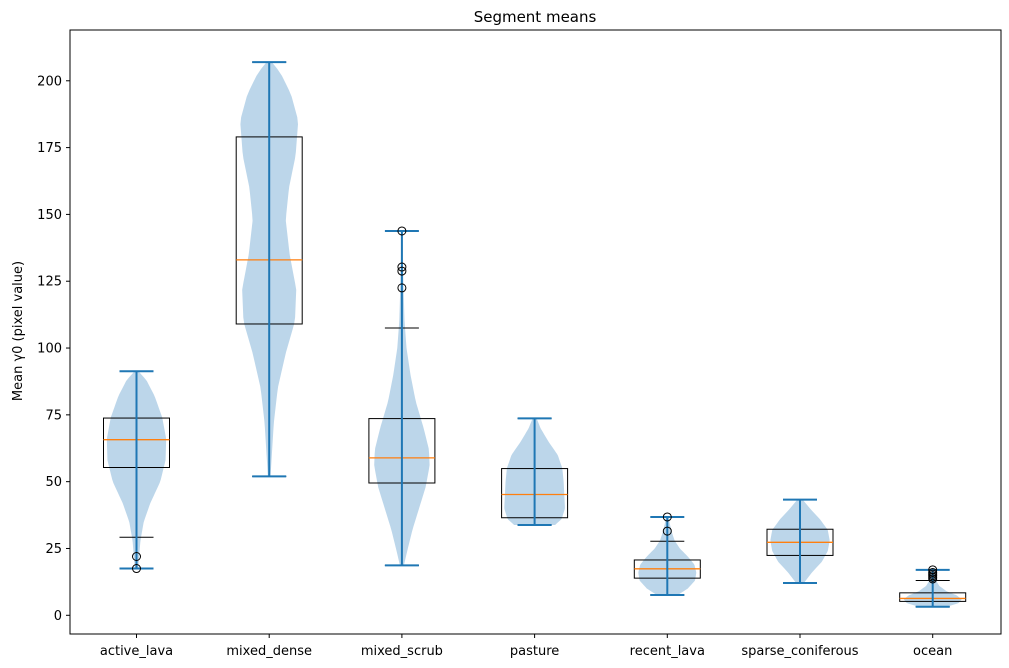 Image resolution: width=1009 pixels, height=668 pixels. I want to click on x-tick-label: sparse_coniferous, so click(799, 651).